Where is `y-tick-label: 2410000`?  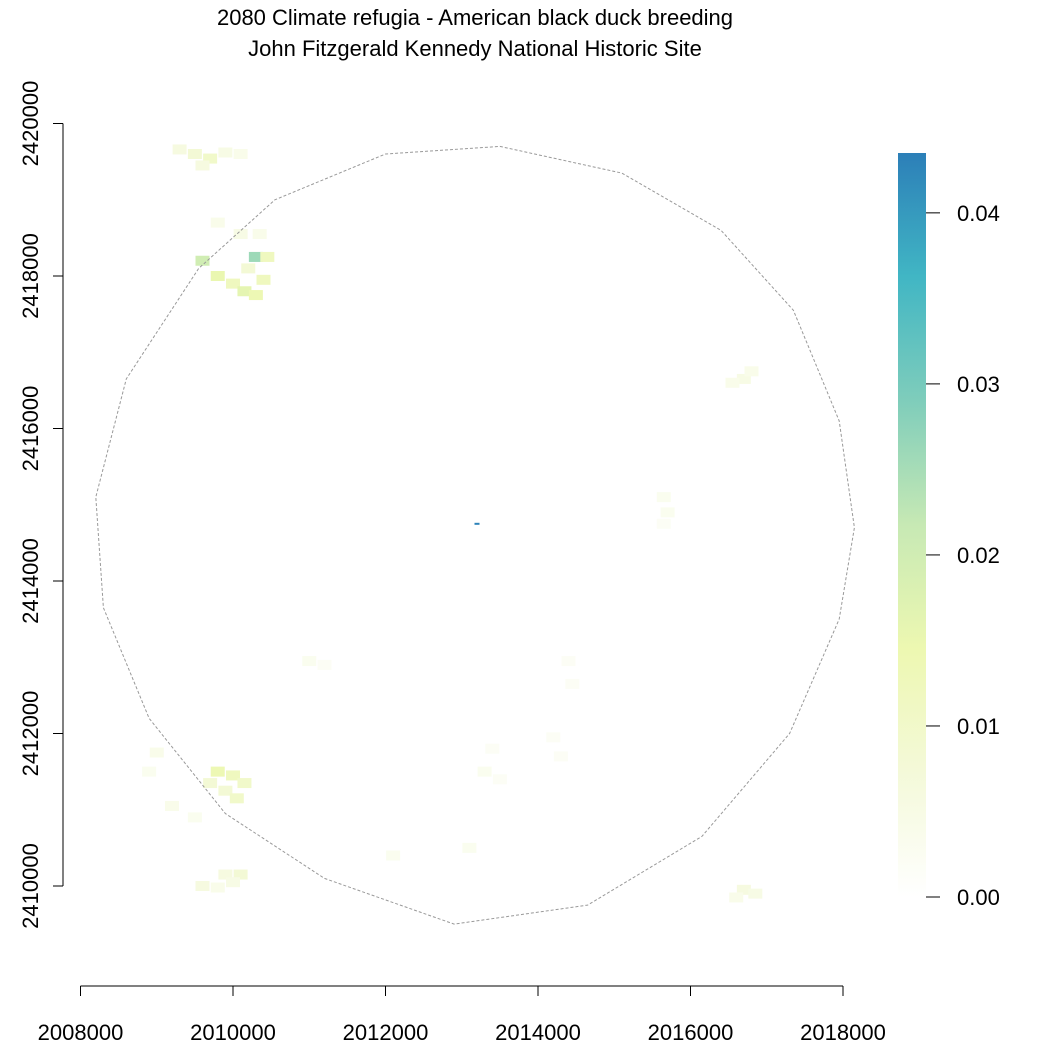 y-tick-label: 2410000 is located at coordinates (30, 886).